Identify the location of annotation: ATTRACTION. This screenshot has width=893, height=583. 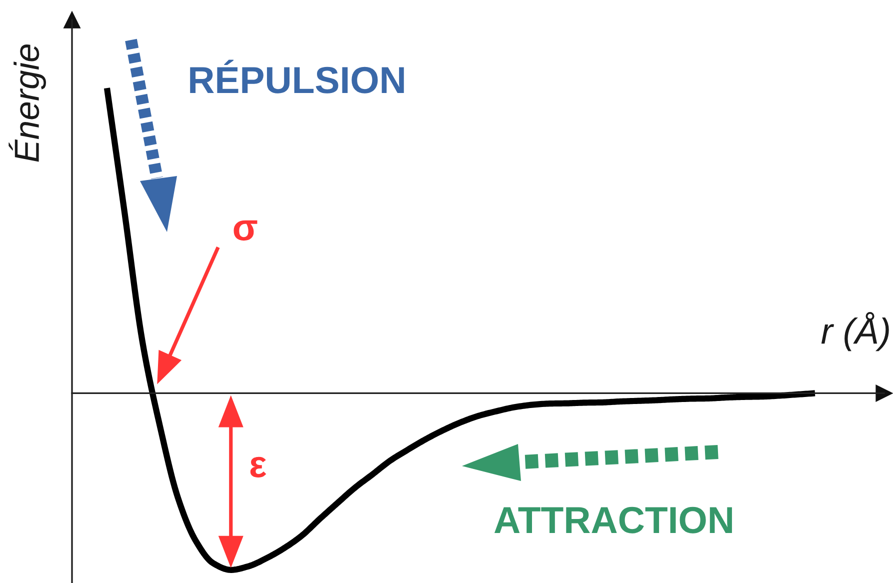
(613, 520).